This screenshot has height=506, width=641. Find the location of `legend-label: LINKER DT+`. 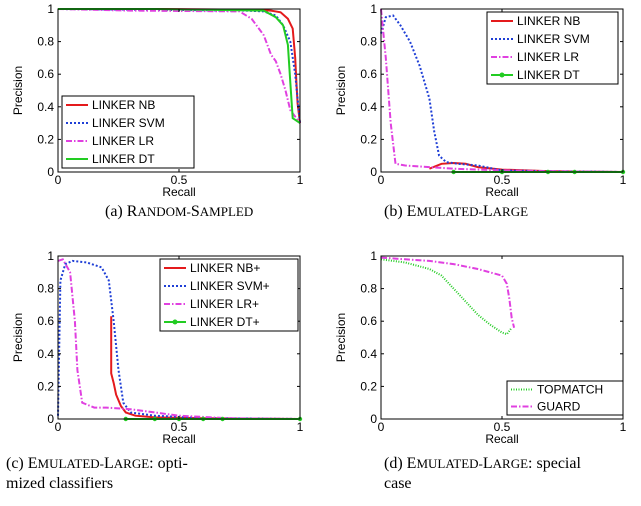

legend-label: LINKER DT+ is located at coordinates (225, 322).